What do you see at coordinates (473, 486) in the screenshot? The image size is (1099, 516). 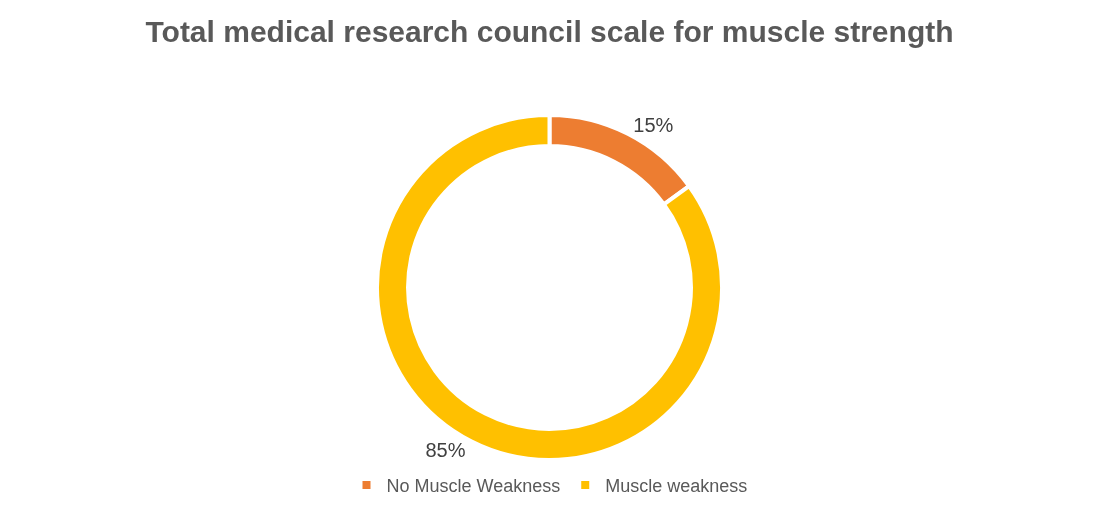 I see `legend-label: No Muscle Weakness` at bounding box center [473, 486].